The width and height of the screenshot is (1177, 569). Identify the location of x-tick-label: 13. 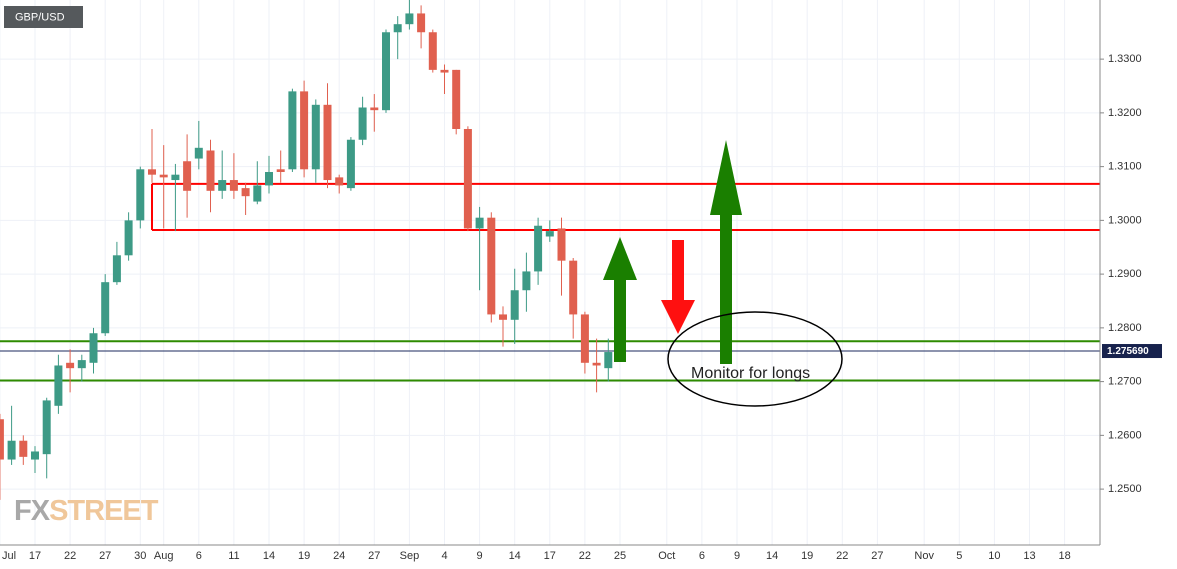
(1029, 556).